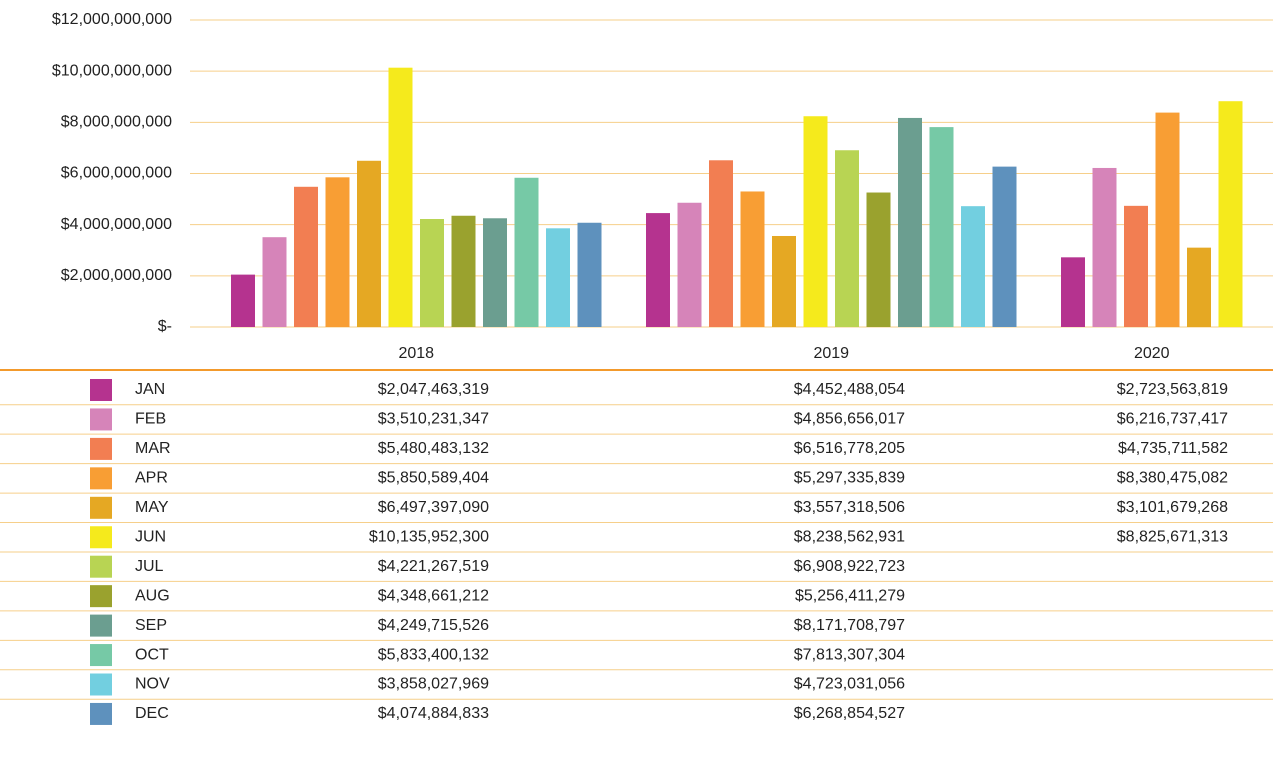 The width and height of the screenshot is (1273, 781). Describe the element at coordinates (849, 684) in the screenshot. I see `data-label: $4,723,031,056` at that location.